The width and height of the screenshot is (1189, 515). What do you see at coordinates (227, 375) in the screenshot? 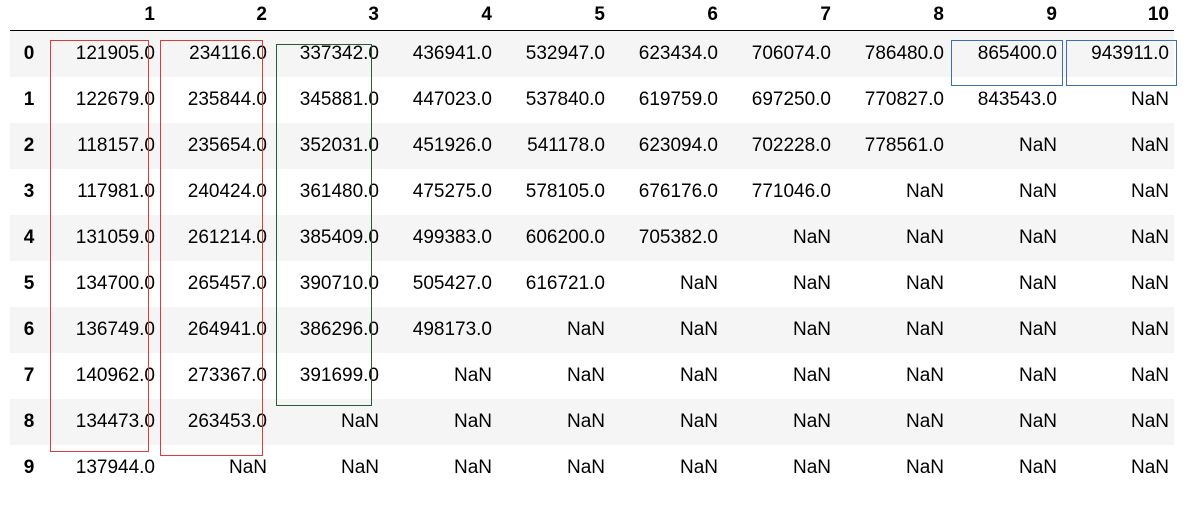
I see `table-cell: 273367.0` at bounding box center [227, 375].